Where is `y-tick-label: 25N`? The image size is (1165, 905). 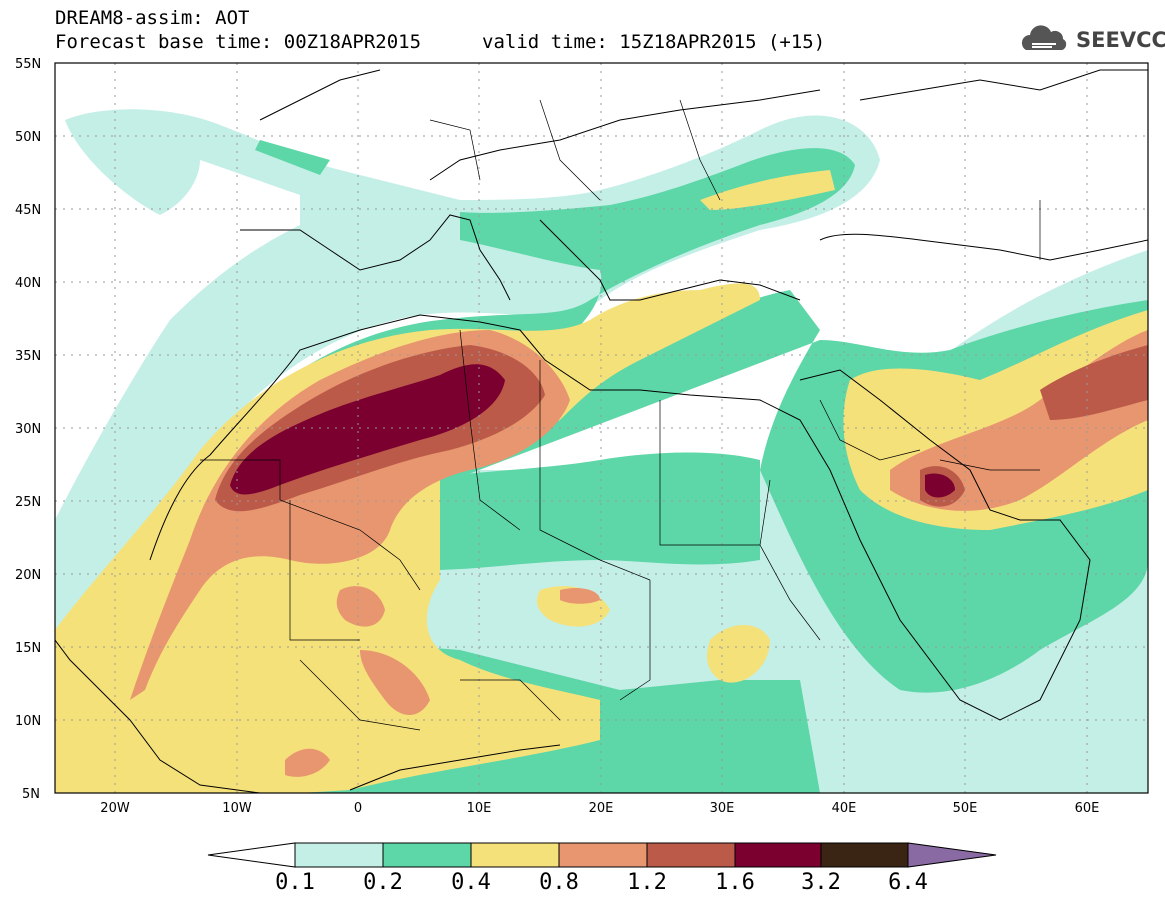 y-tick-label: 25N is located at coordinates (28, 502).